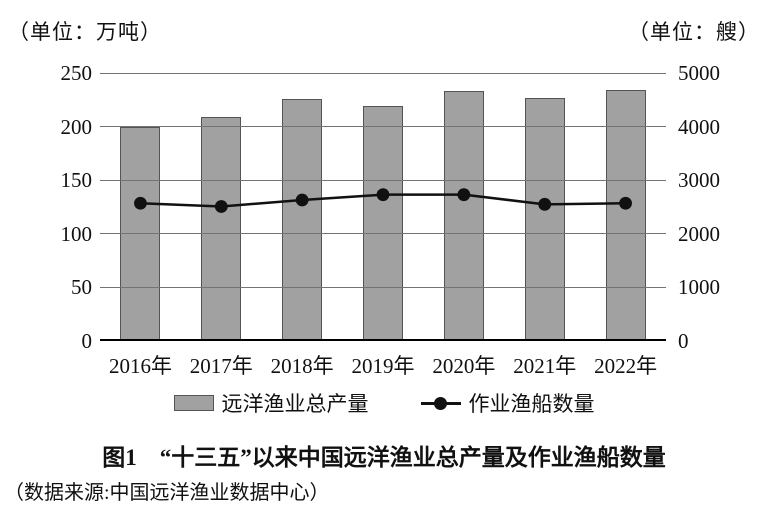 This screenshot has width=768, height=521. What do you see at coordinates (302, 200) in the screenshot?
I see `data-point-2018年` at bounding box center [302, 200].